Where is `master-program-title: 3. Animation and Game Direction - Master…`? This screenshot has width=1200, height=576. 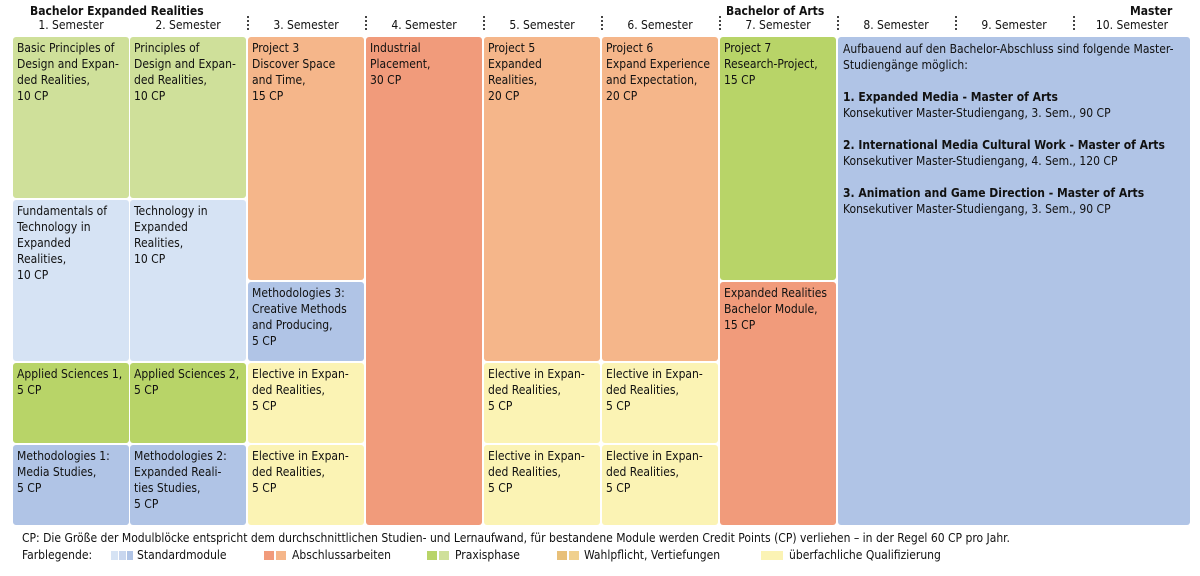 master-program-title: 3. Animation and Game Direction - Master… is located at coordinates (994, 193).